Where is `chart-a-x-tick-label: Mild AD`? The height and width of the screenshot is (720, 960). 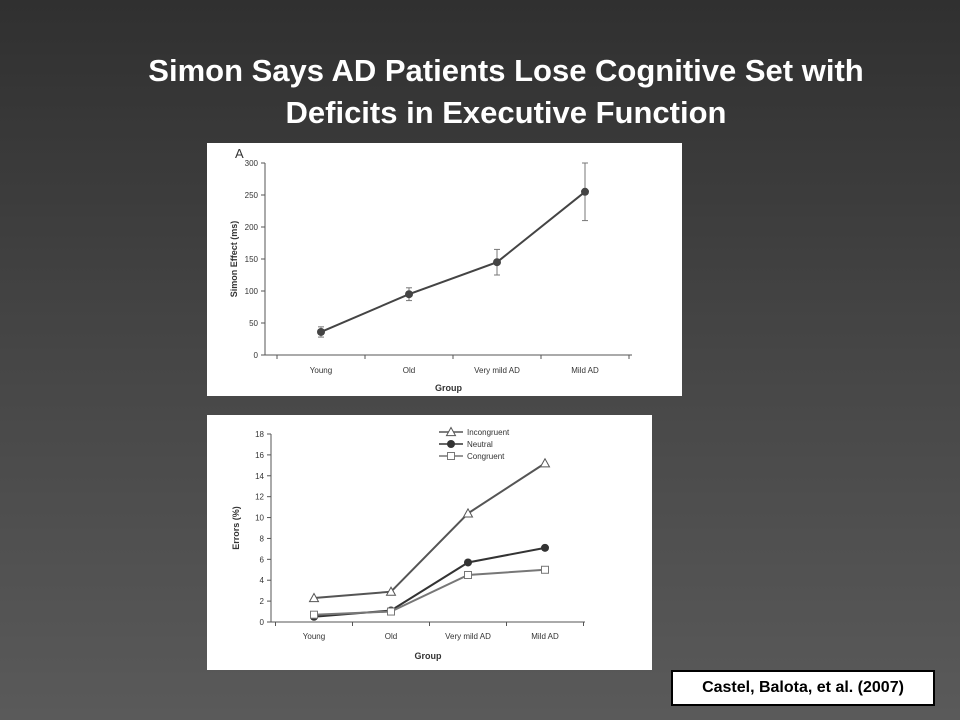
chart-a-x-tick-label: Mild AD is located at coordinates (585, 370).